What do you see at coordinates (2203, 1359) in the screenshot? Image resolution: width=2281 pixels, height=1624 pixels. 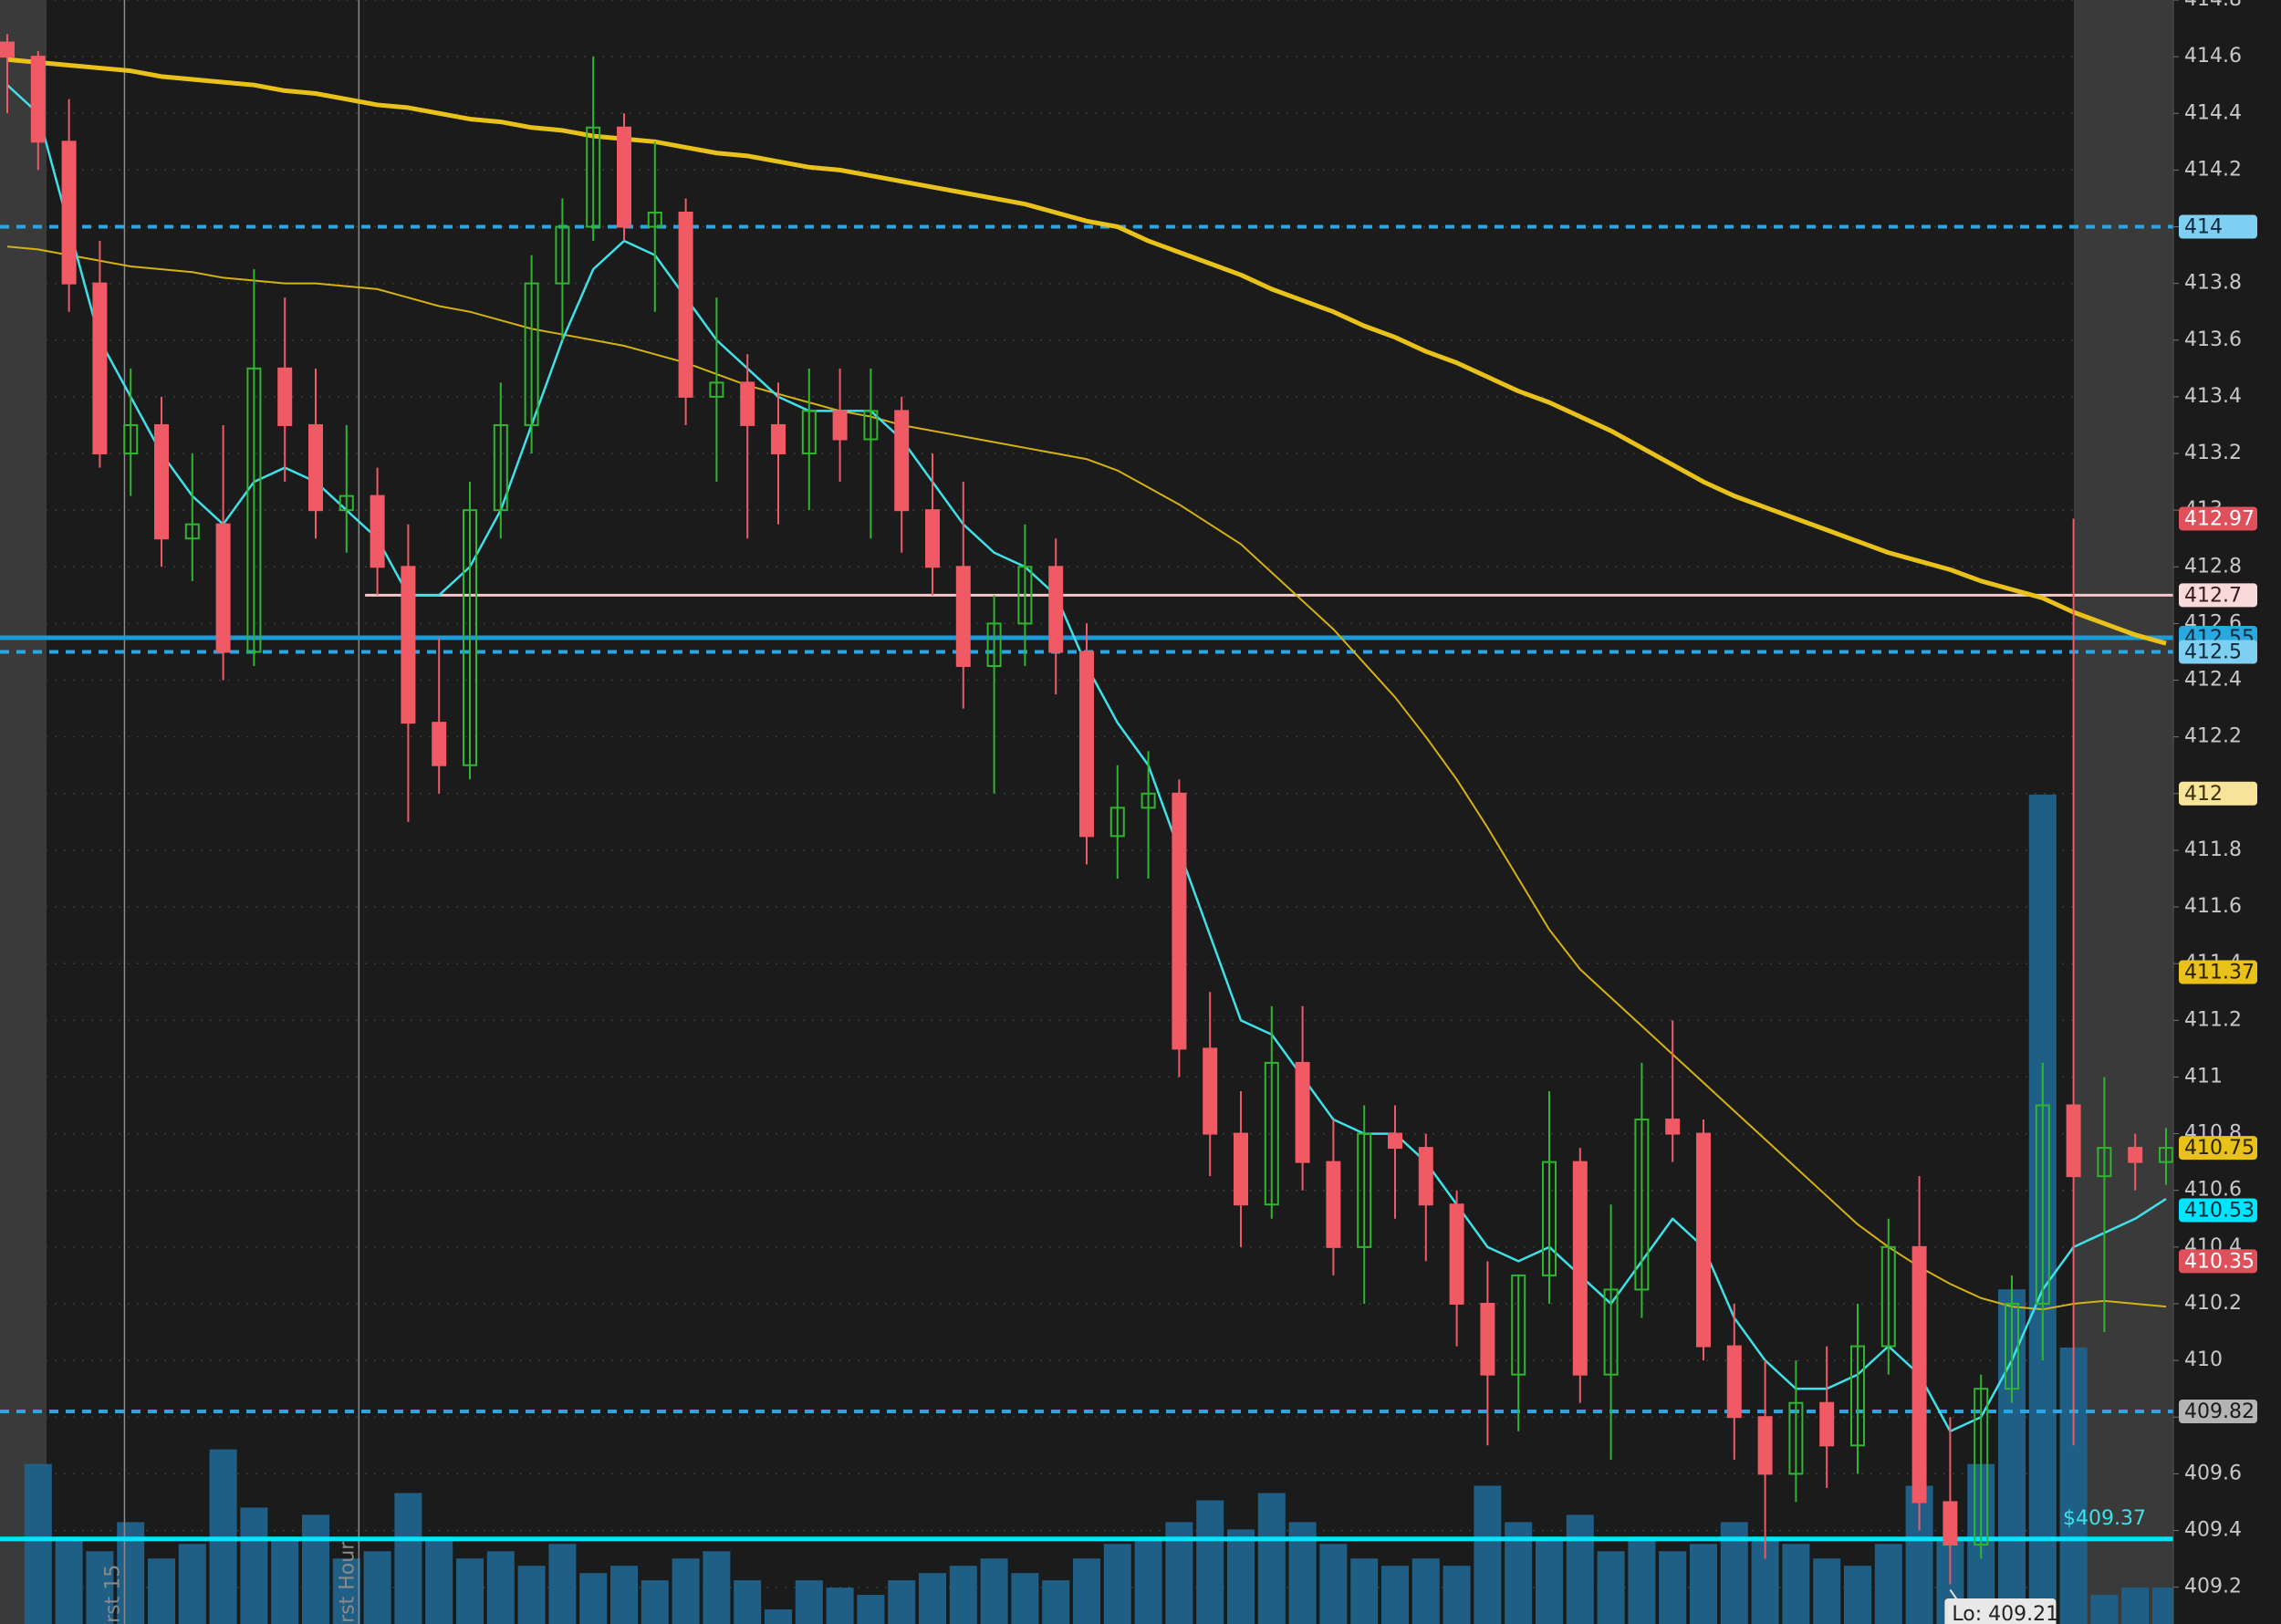 I see `y-tick-label: 410` at bounding box center [2203, 1359].